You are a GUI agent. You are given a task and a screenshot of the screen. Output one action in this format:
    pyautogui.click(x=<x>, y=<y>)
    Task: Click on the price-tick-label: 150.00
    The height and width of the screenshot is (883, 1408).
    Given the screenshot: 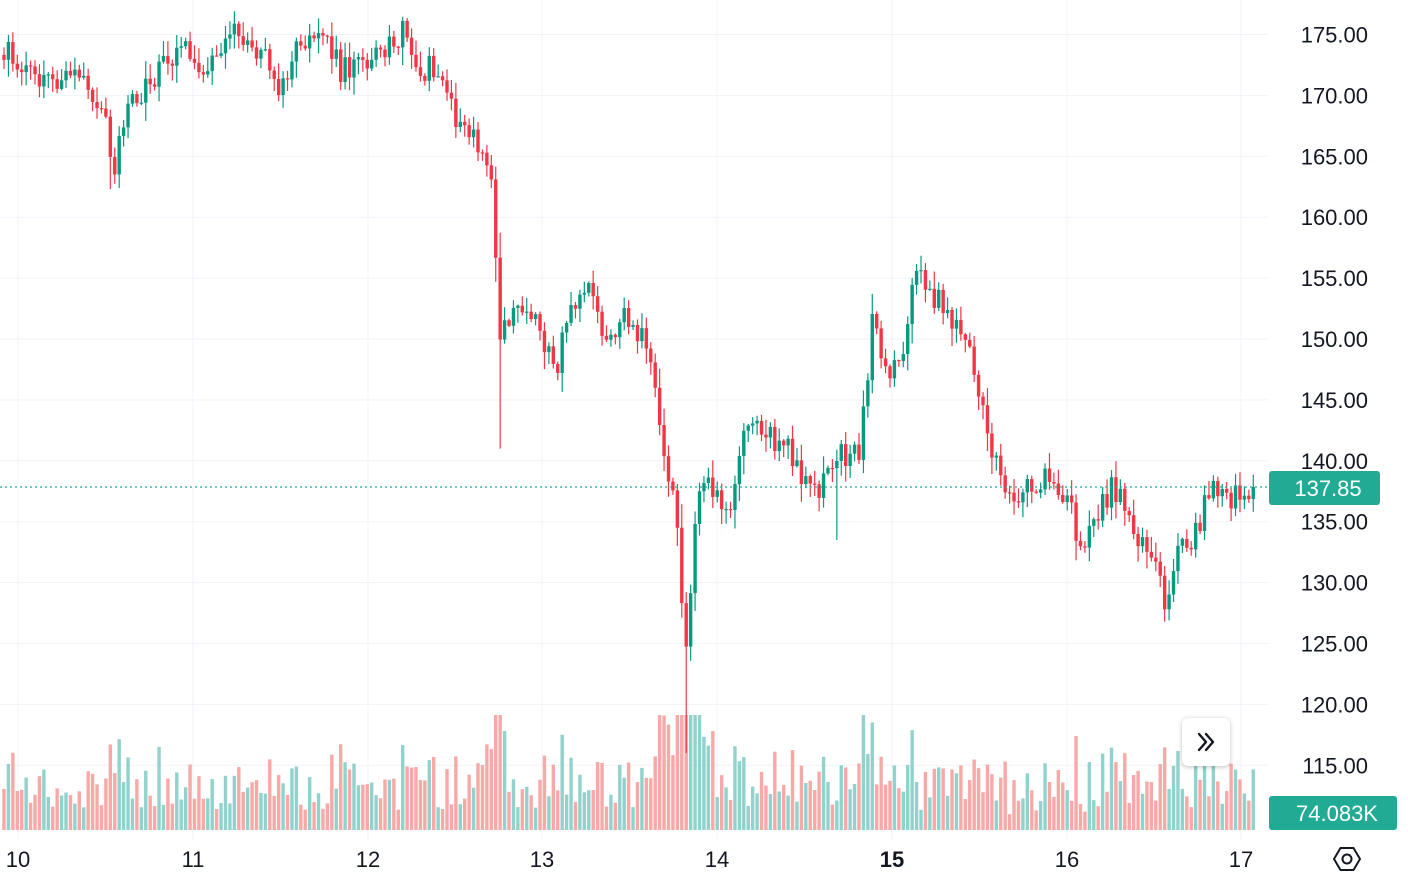 What is the action you would take?
    pyautogui.click(x=1334, y=339)
    